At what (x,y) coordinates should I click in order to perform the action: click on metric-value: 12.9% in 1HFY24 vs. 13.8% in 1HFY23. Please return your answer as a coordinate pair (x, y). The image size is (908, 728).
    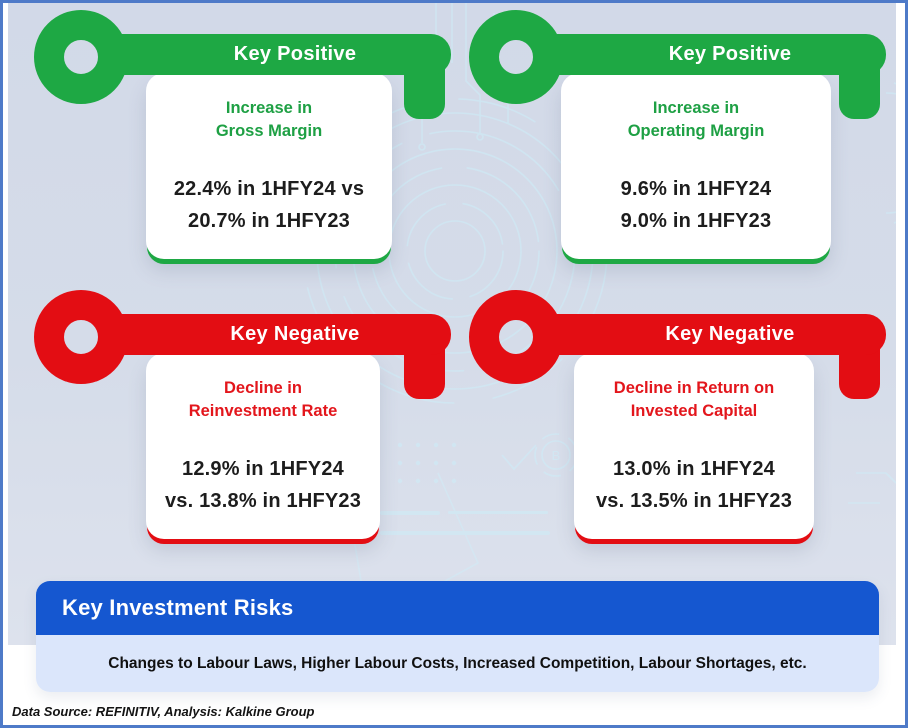
    Looking at the image, I should click on (263, 485).